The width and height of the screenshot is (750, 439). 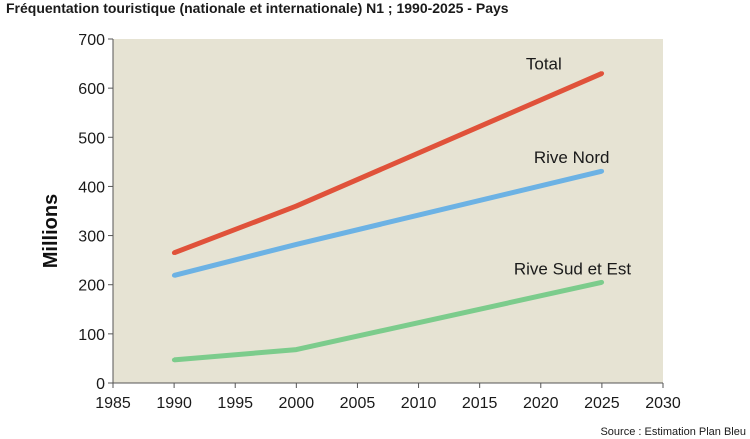 What do you see at coordinates (100, 384) in the screenshot?
I see `y-tick-label: 0` at bounding box center [100, 384].